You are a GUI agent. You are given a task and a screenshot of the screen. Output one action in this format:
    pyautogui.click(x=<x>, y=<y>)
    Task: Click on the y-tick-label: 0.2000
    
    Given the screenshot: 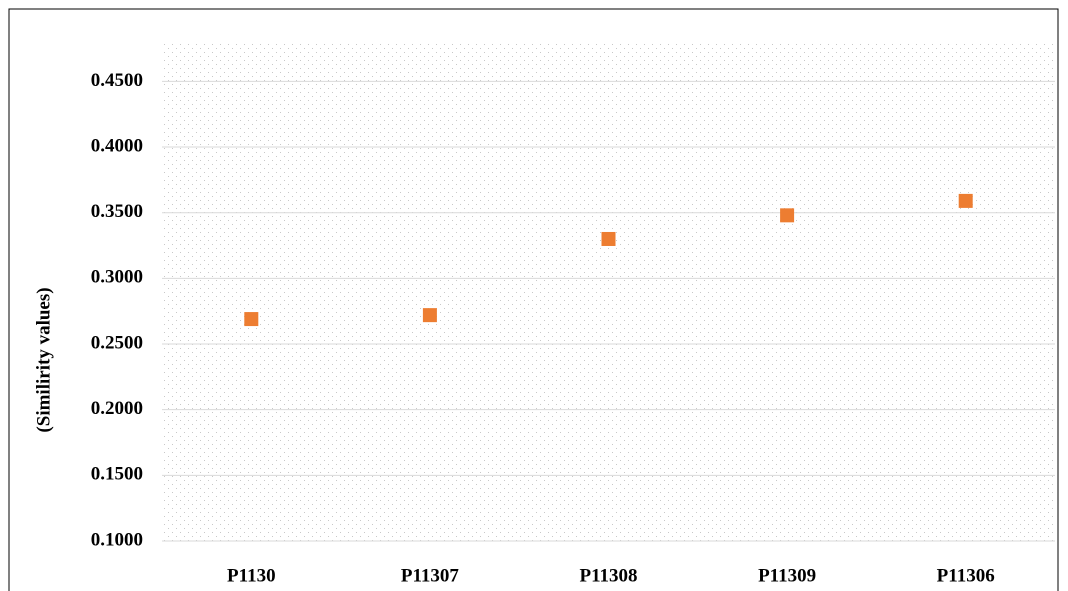 What is the action you would take?
    pyautogui.click(x=117, y=408)
    